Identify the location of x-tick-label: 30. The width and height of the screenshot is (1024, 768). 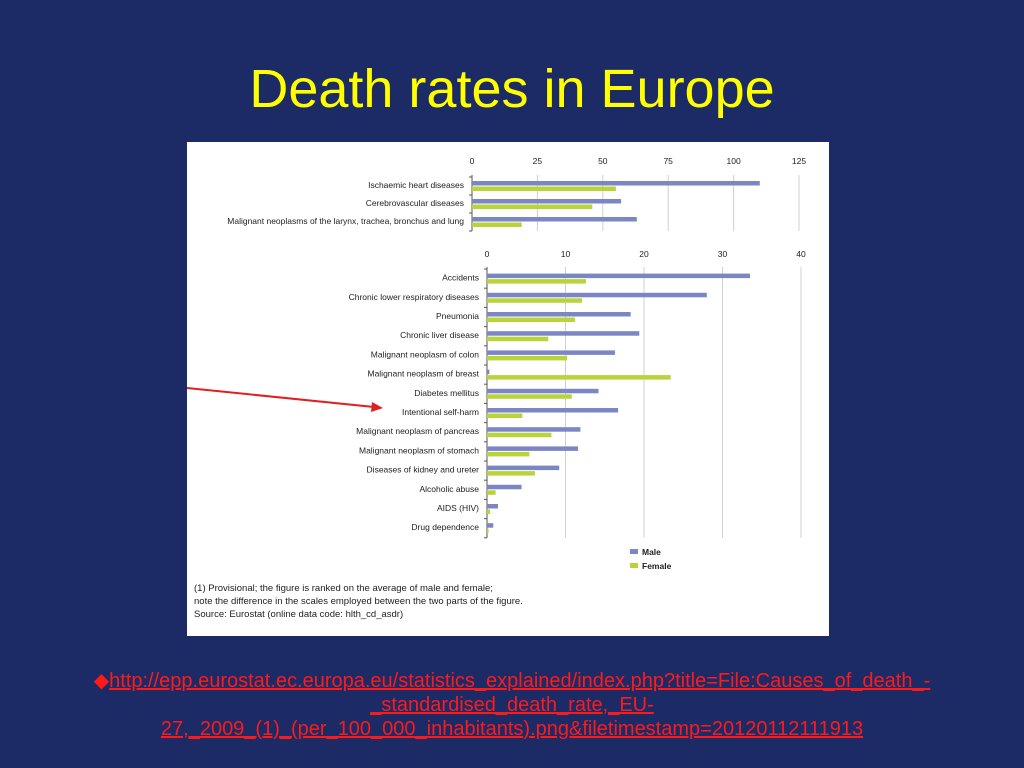
(723, 254).